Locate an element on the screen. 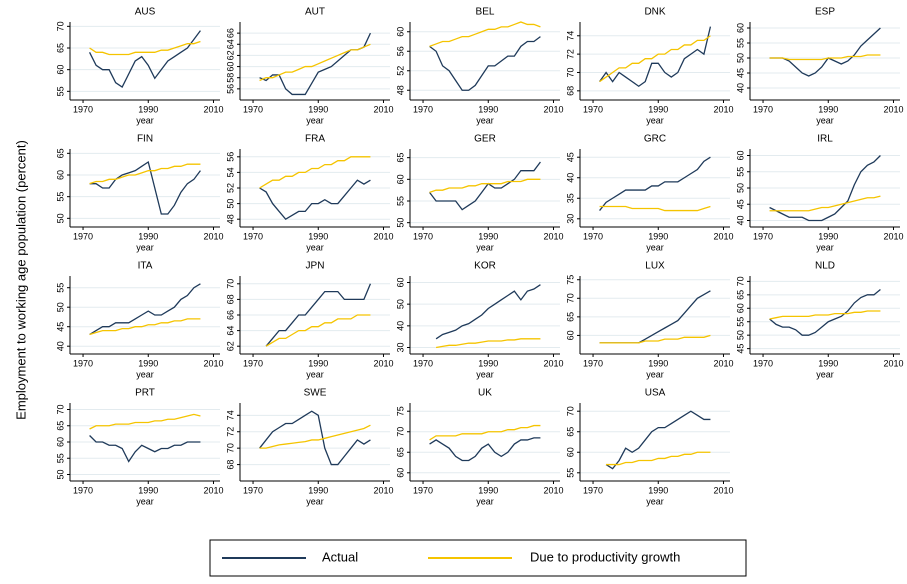 This screenshot has height=584, width=907. panel-title: BEL is located at coordinates (485, 12).